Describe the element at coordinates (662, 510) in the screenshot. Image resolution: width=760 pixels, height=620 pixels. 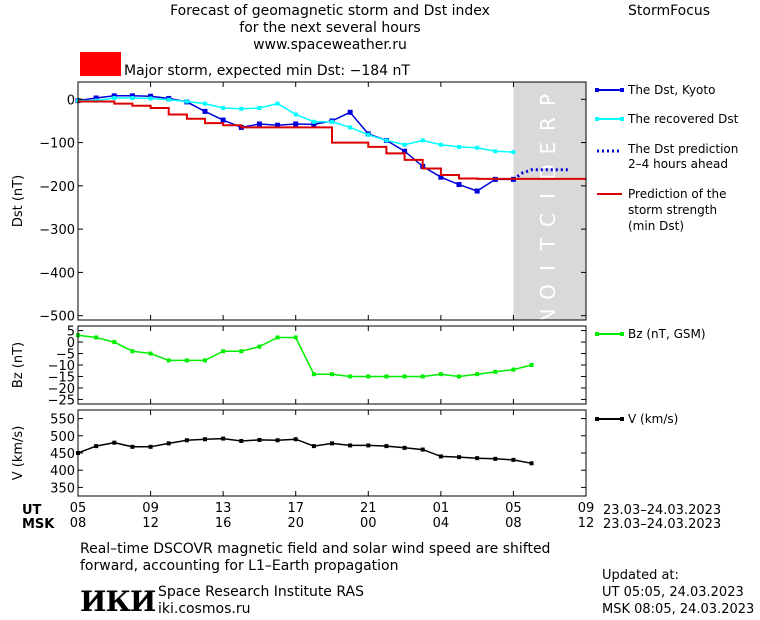
I see `ut-date-range: 23.03–24.03.2023` at that location.